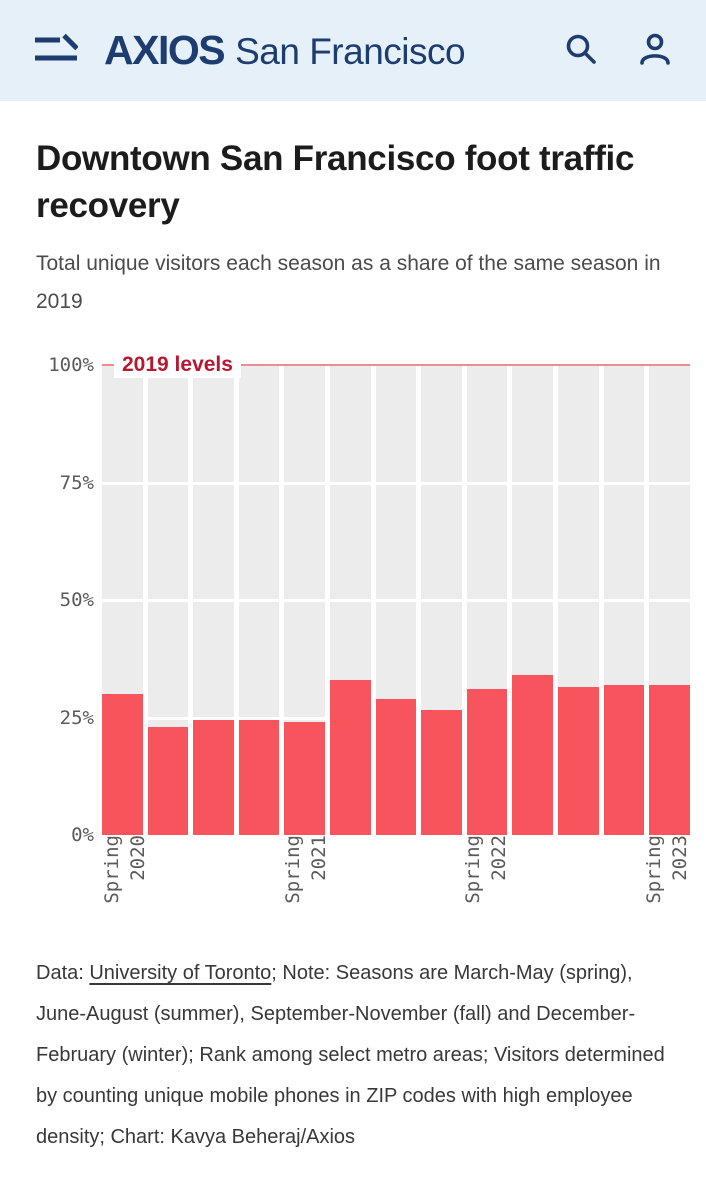 The width and height of the screenshot is (706, 1199). I want to click on x-tick-label: Spring 2022, so click(486, 869).